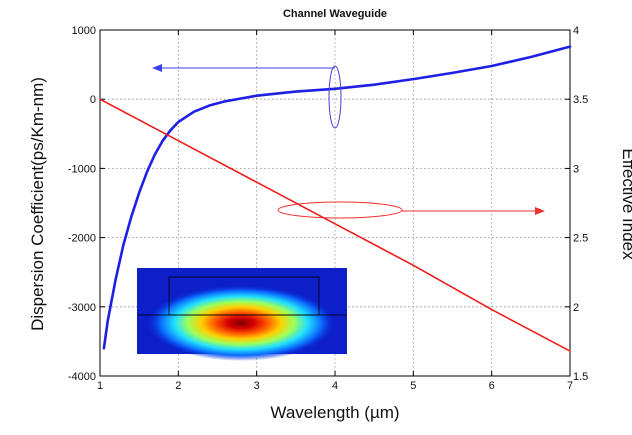 This screenshot has width=632, height=435. I want to click on left-y-tick-label: 1000, so click(84, 31).